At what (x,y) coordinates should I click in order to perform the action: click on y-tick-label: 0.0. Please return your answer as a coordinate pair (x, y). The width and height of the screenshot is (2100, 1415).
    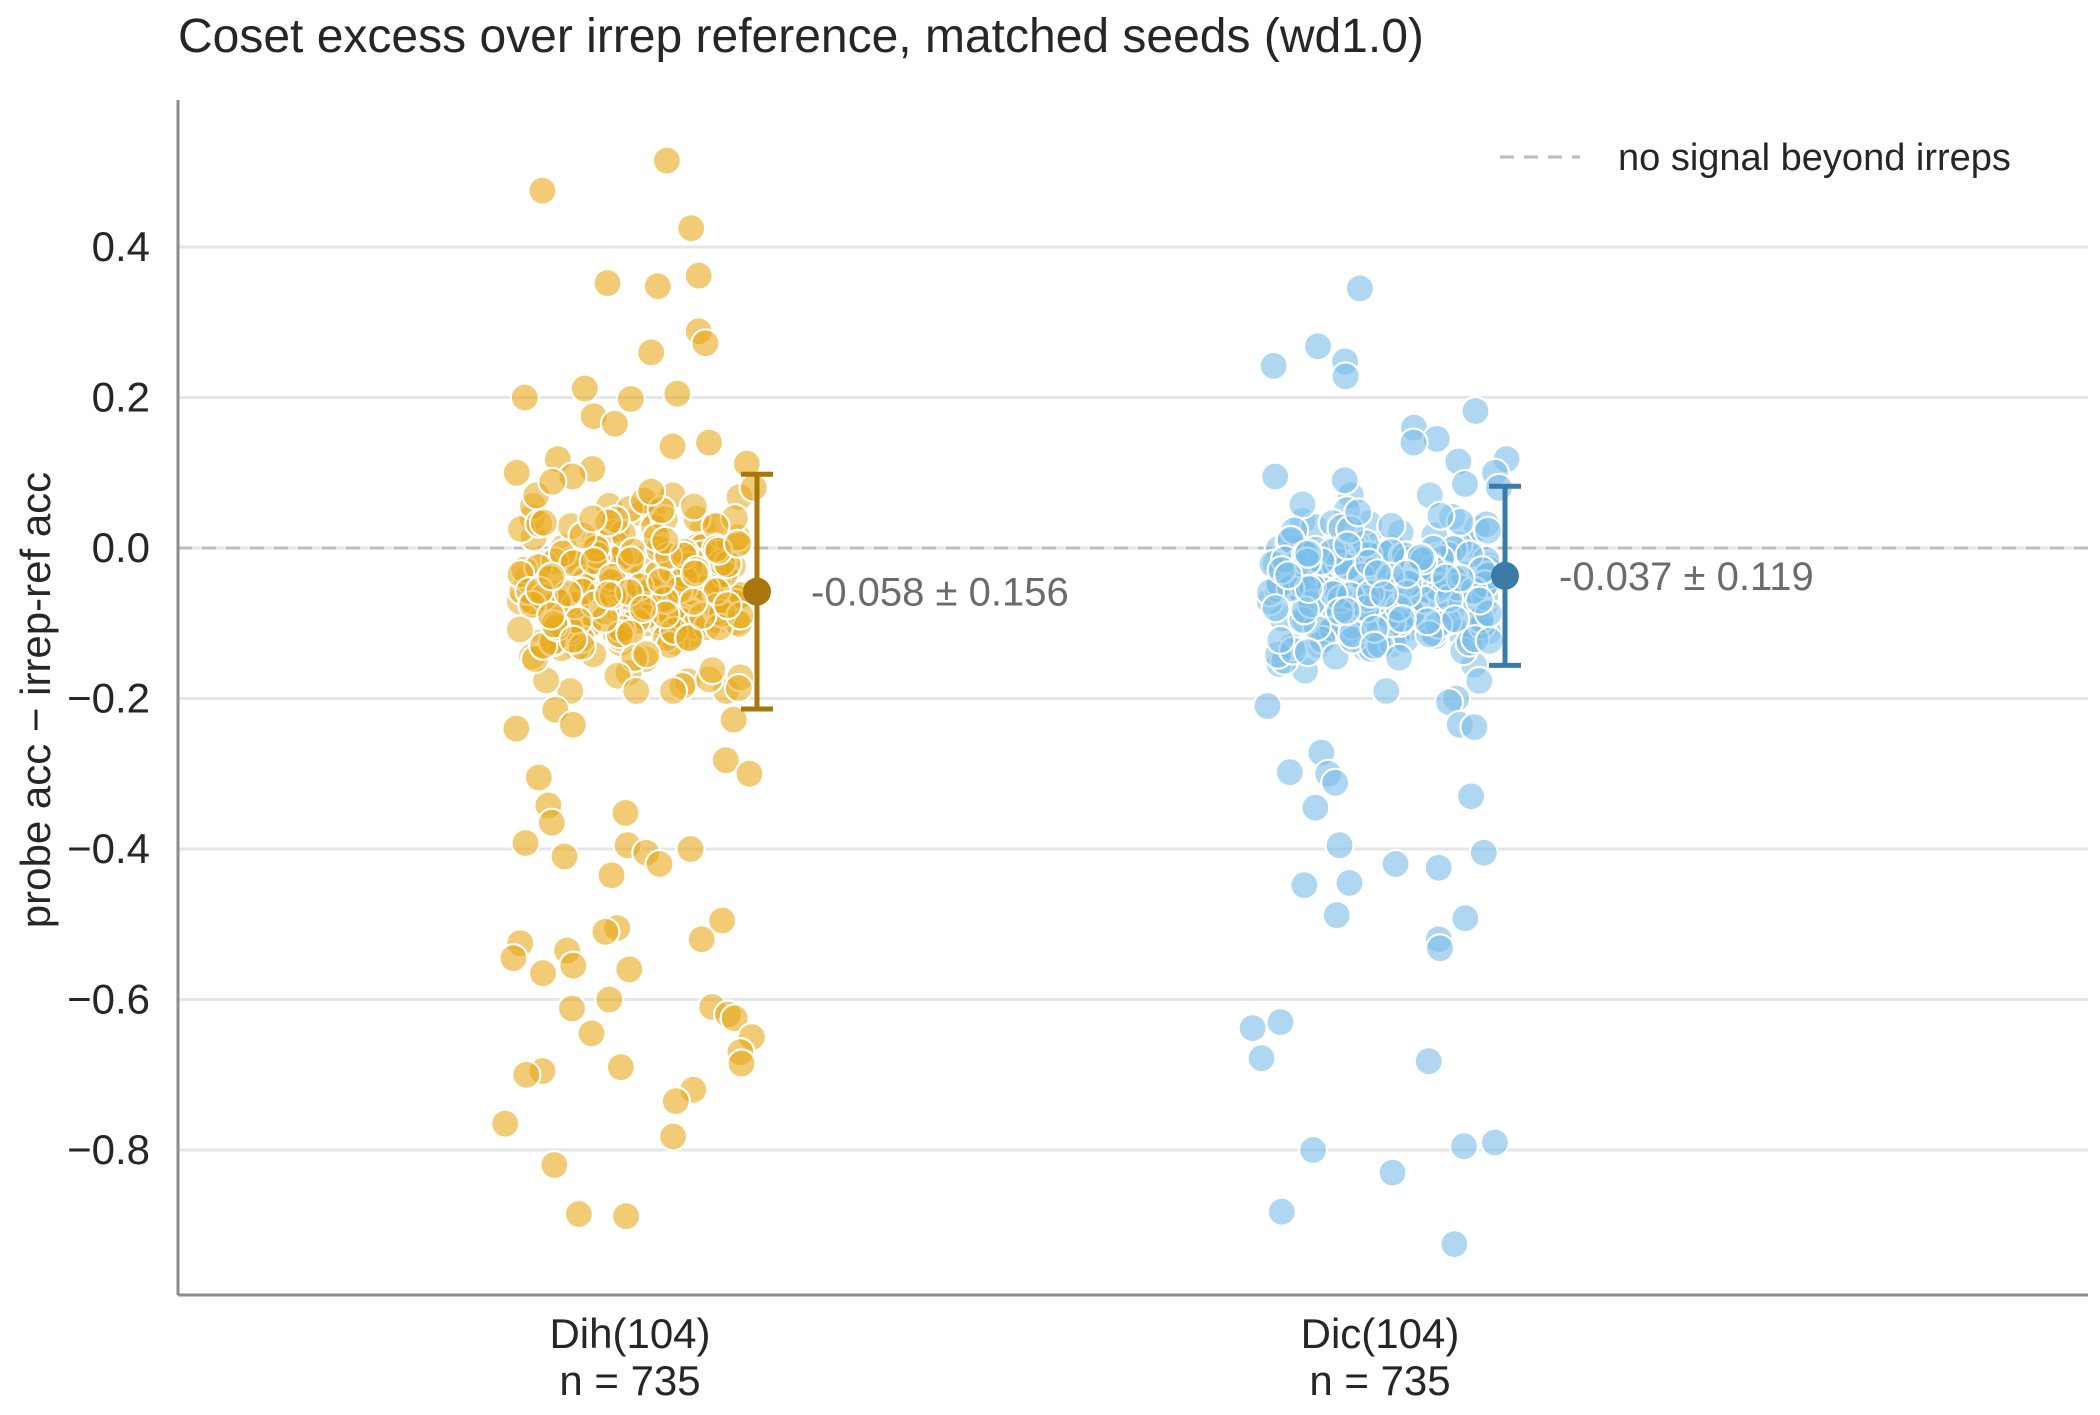
    Looking at the image, I should click on (121, 547).